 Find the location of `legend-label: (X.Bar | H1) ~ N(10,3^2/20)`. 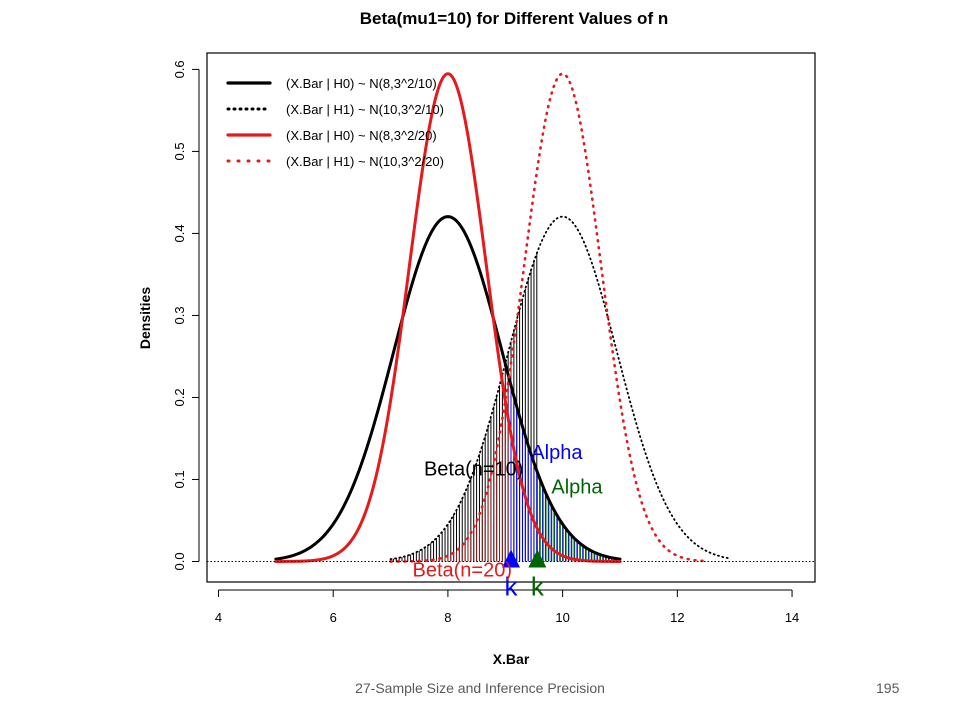

legend-label: (X.Bar | H1) ~ N(10,3^2/20) is located at coordinates (365, 161).